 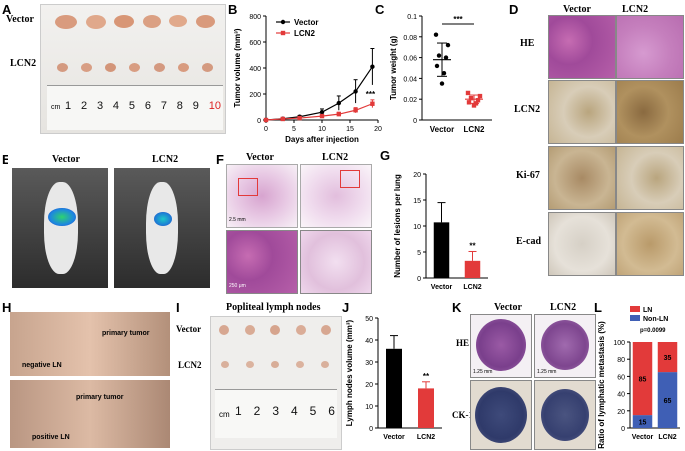 What do you see at coordinates (147, 106) in the screenshot?
I see `ruler-tick-label: 6` at bounding box center [147, 106].